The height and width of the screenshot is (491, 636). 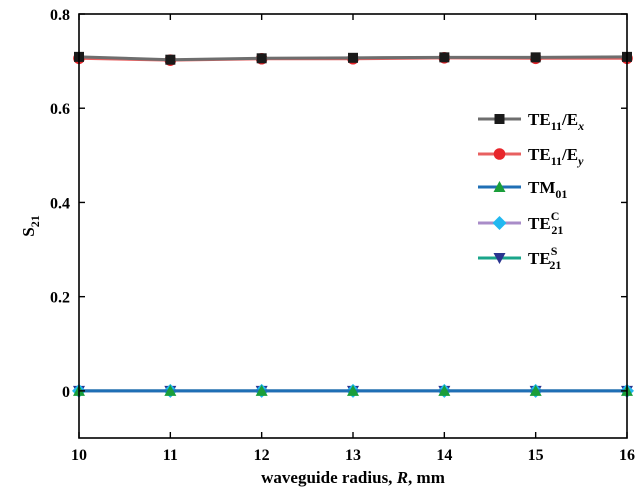 I want to click on y-tick-label: 0, so click(x=66, y=392).